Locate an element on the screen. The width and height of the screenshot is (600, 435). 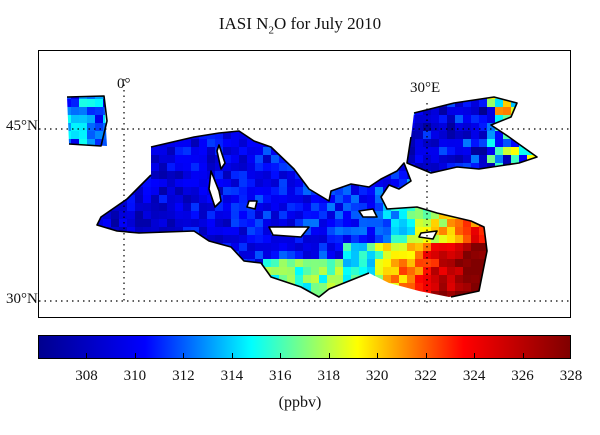
colorbar-tick-label: 314 is located at coordinates (232, 376).